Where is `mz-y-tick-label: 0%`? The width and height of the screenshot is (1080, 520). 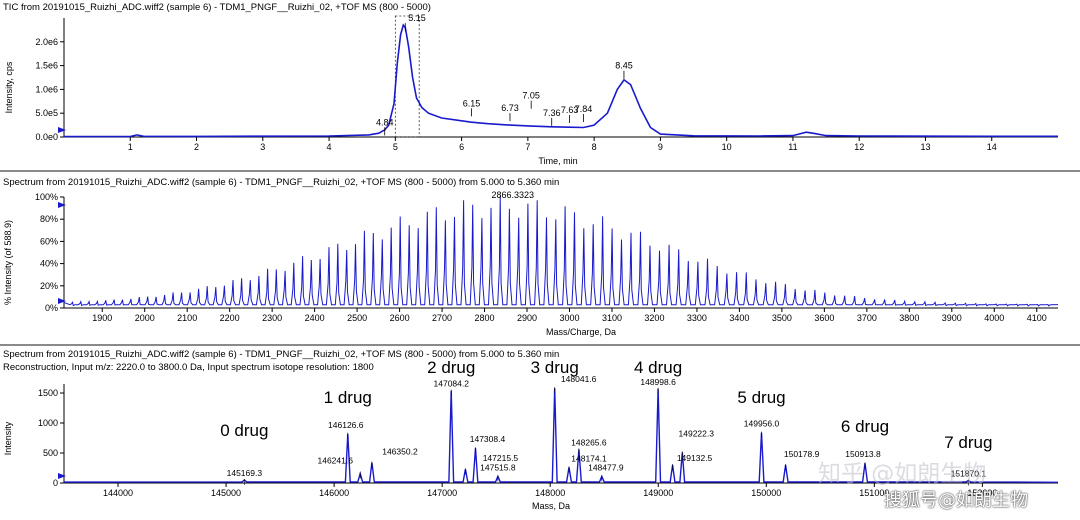 mz-y-tick-label: 0% is located at coordinates (51, 308).